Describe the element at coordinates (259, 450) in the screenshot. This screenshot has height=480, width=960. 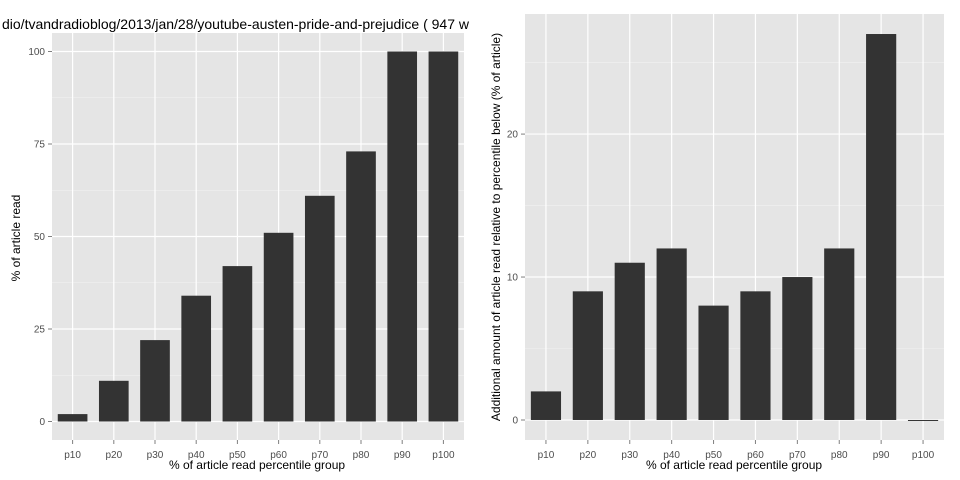
I see `left-x-axis-ticks: p10 p20 p30 p40 p50 p60 p70 p80 p90 p100` at that location.